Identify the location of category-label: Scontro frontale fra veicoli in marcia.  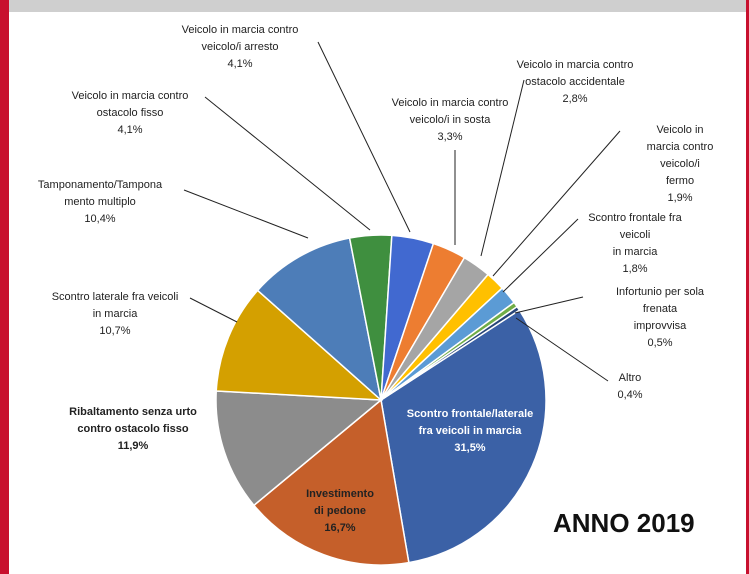
(635, 235).